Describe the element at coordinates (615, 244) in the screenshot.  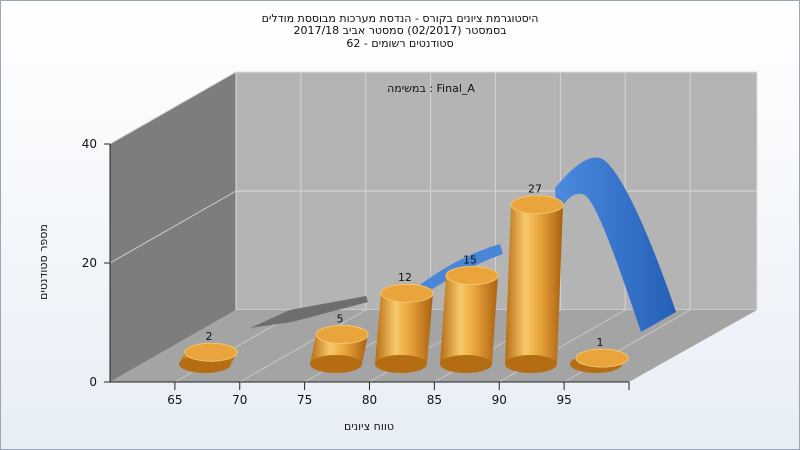
I see `curve-ribbon-blue` at that location.